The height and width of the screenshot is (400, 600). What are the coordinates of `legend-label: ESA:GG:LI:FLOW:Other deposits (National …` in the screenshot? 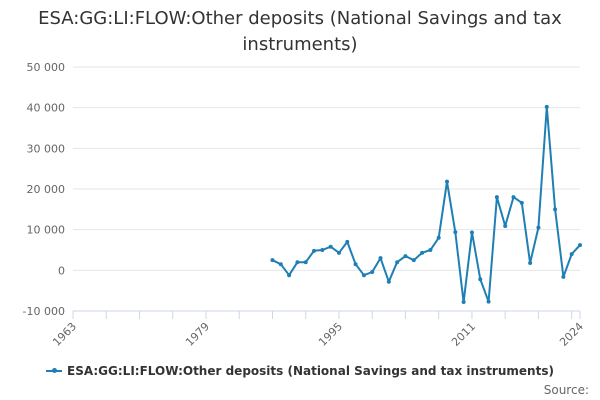 It's located at (310, 371).